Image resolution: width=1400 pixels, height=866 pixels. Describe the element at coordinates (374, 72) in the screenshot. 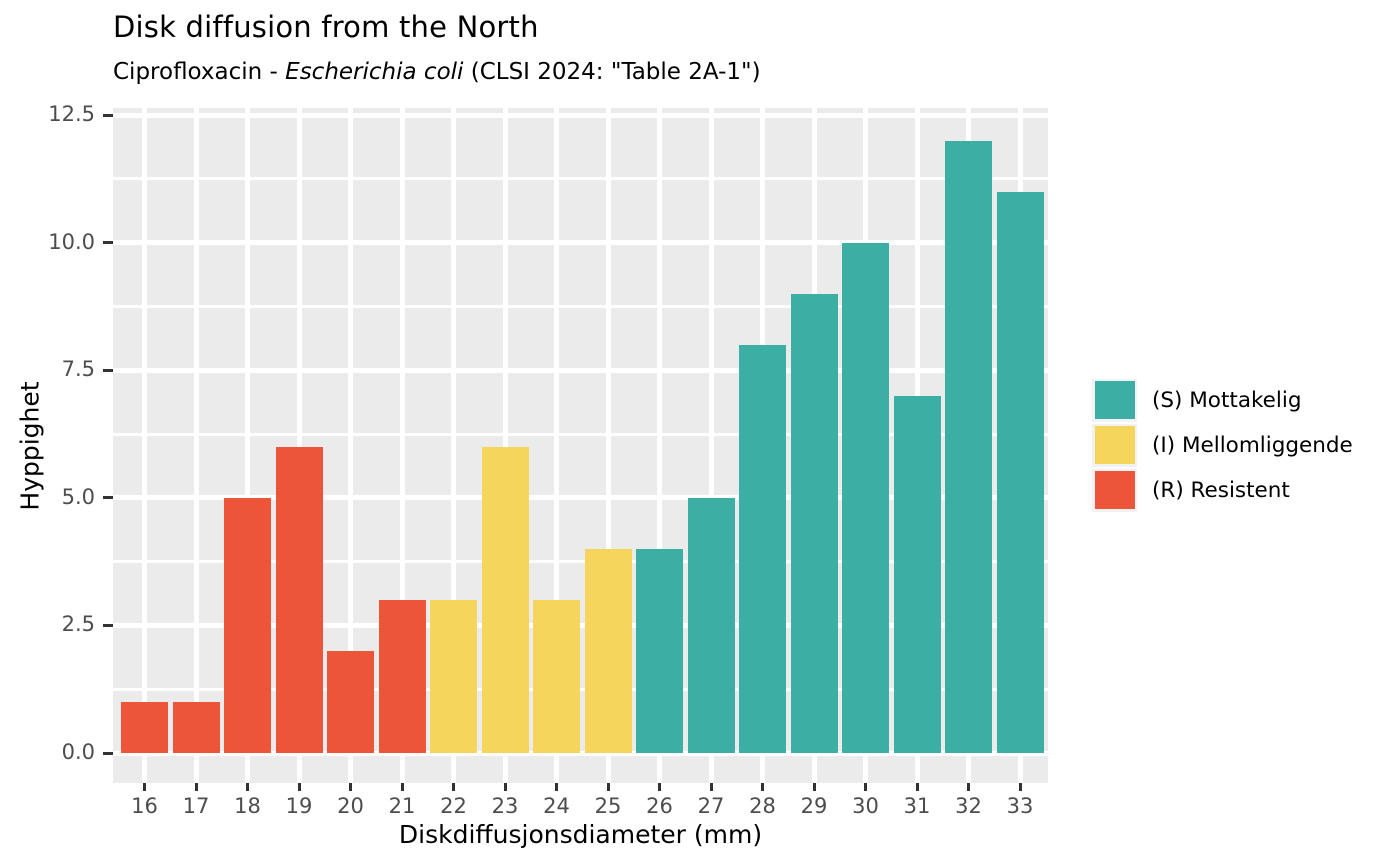

I see `subtitle-organism: Escherichia coli` at that location.